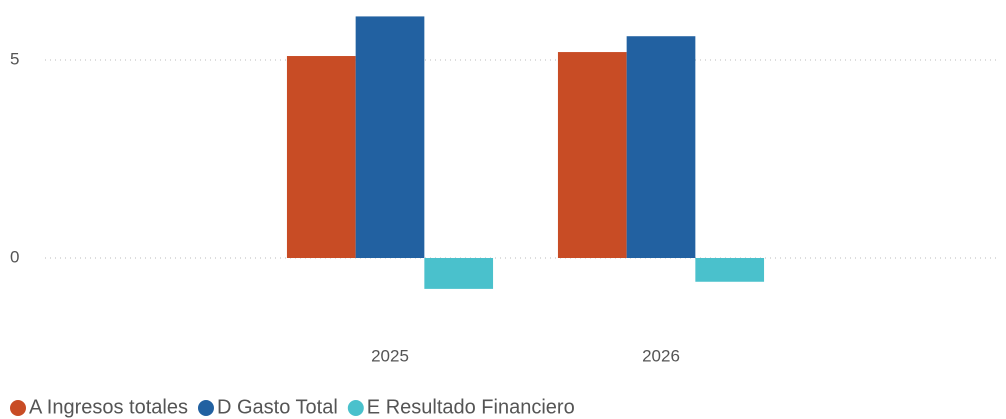 This screenshot has height=419, width=1006. What do you see at coordinates (277, 407) in the screenshot?
I see `legend-label: D Gasto Total` at bounding box center [277, 407].